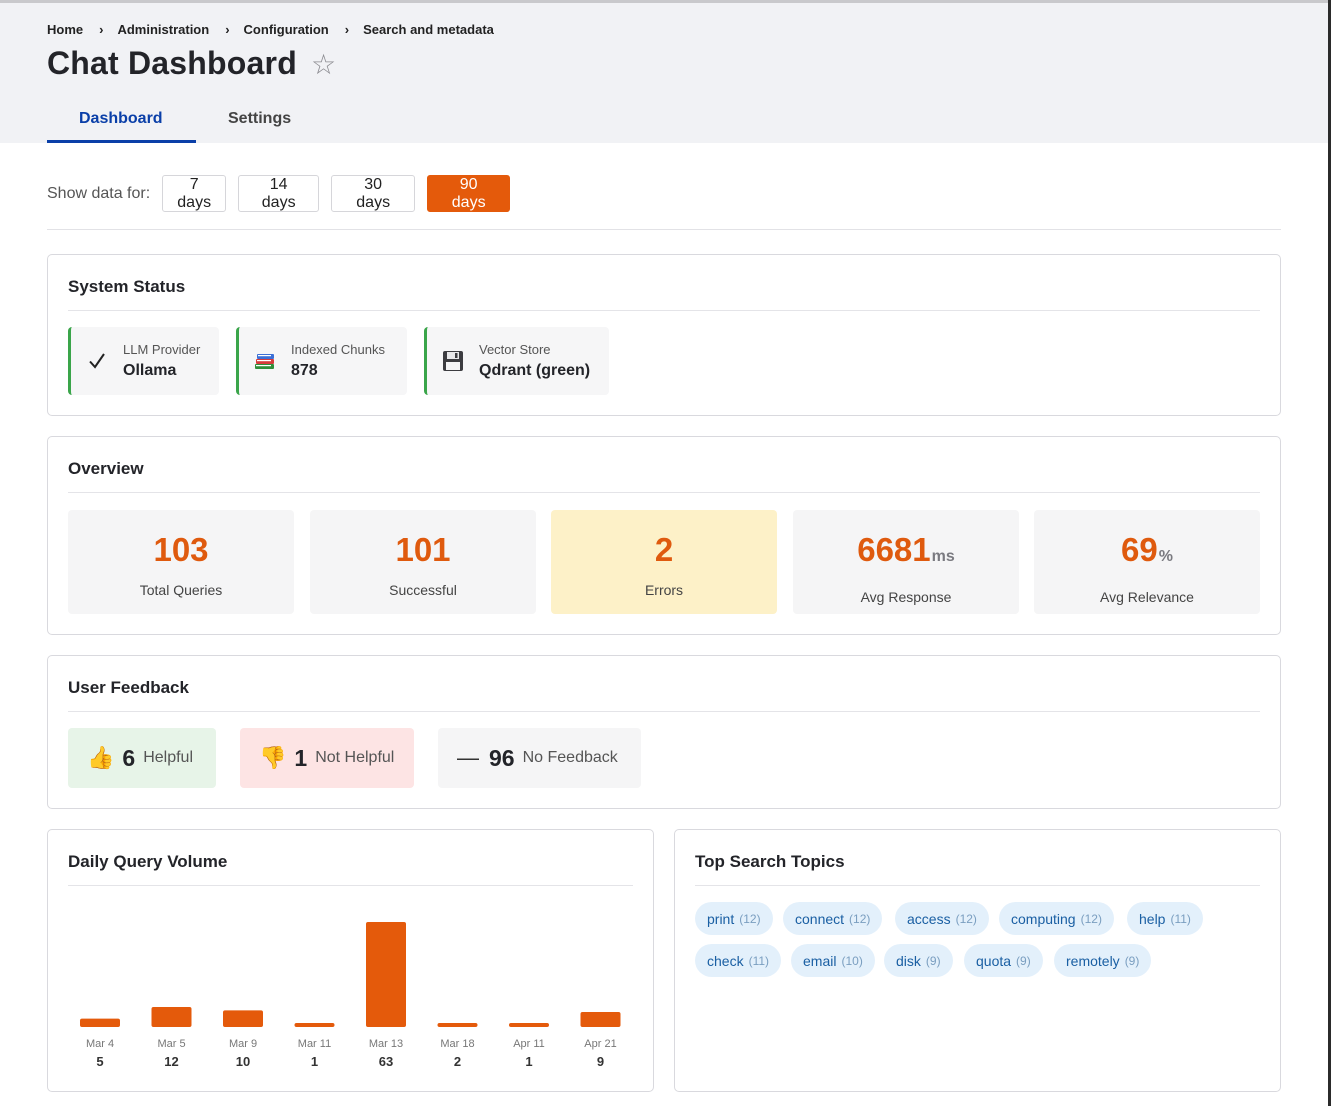 The image size is (1331, 1106). I want to click on topic-term: computing, so click(1043, 918).